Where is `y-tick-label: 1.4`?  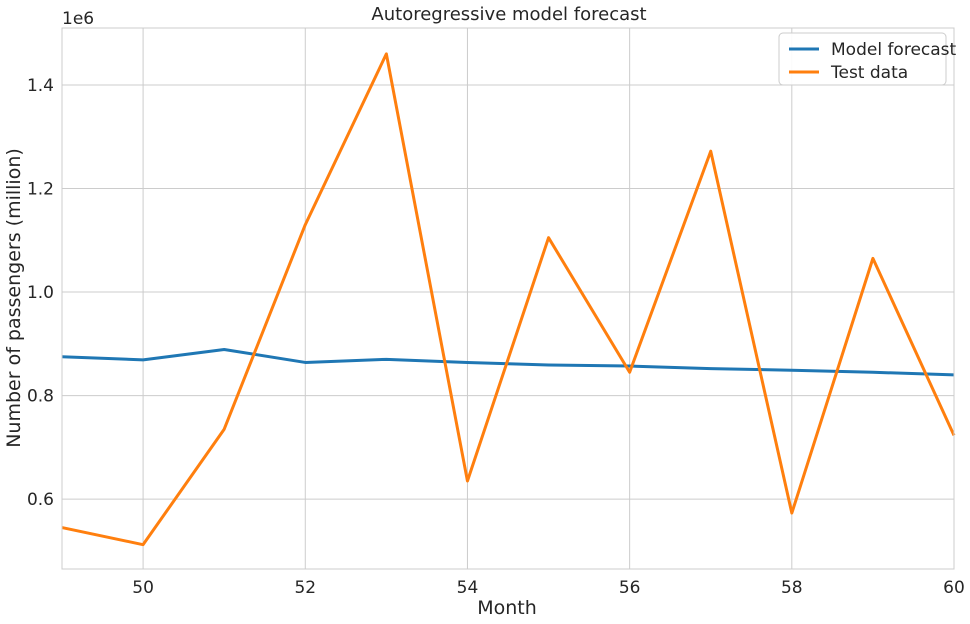 y-tick-label: 1.4 is located at coordinates (40, 86).